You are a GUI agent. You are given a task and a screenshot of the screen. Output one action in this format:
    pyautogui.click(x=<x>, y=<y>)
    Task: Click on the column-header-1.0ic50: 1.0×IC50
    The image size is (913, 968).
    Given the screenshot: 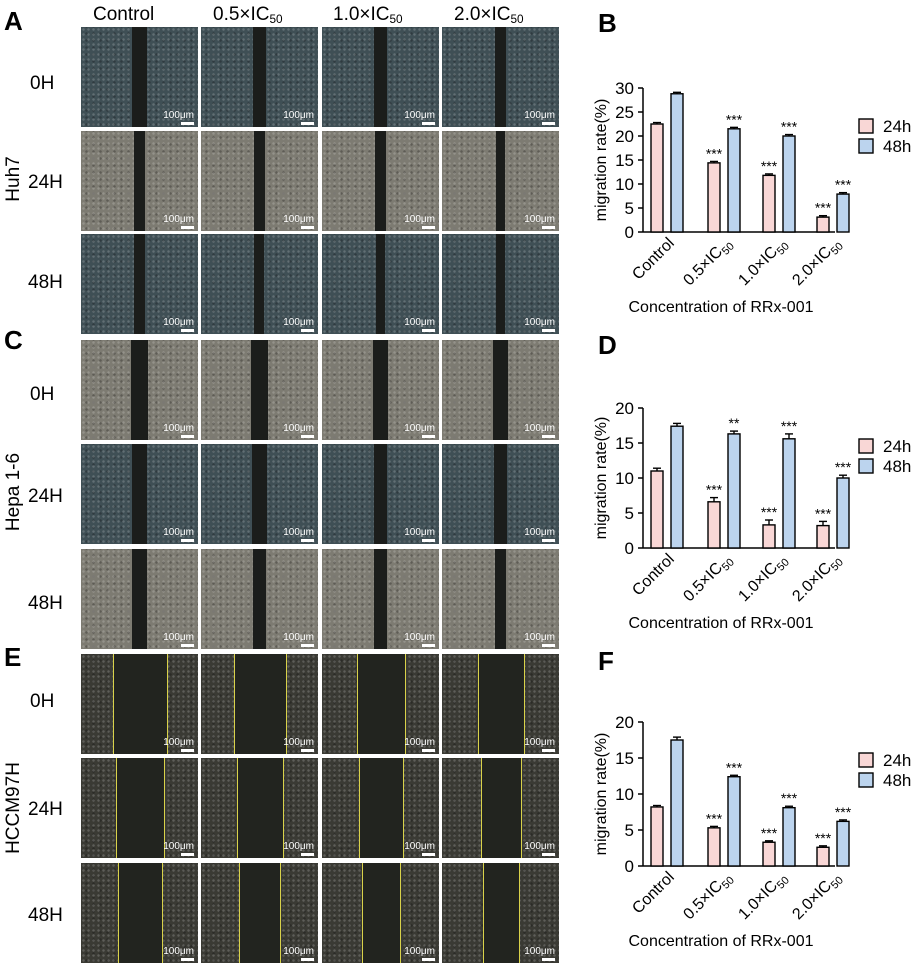 What is the action you would take?
    pyautogui.click(x=368, y=15)
    